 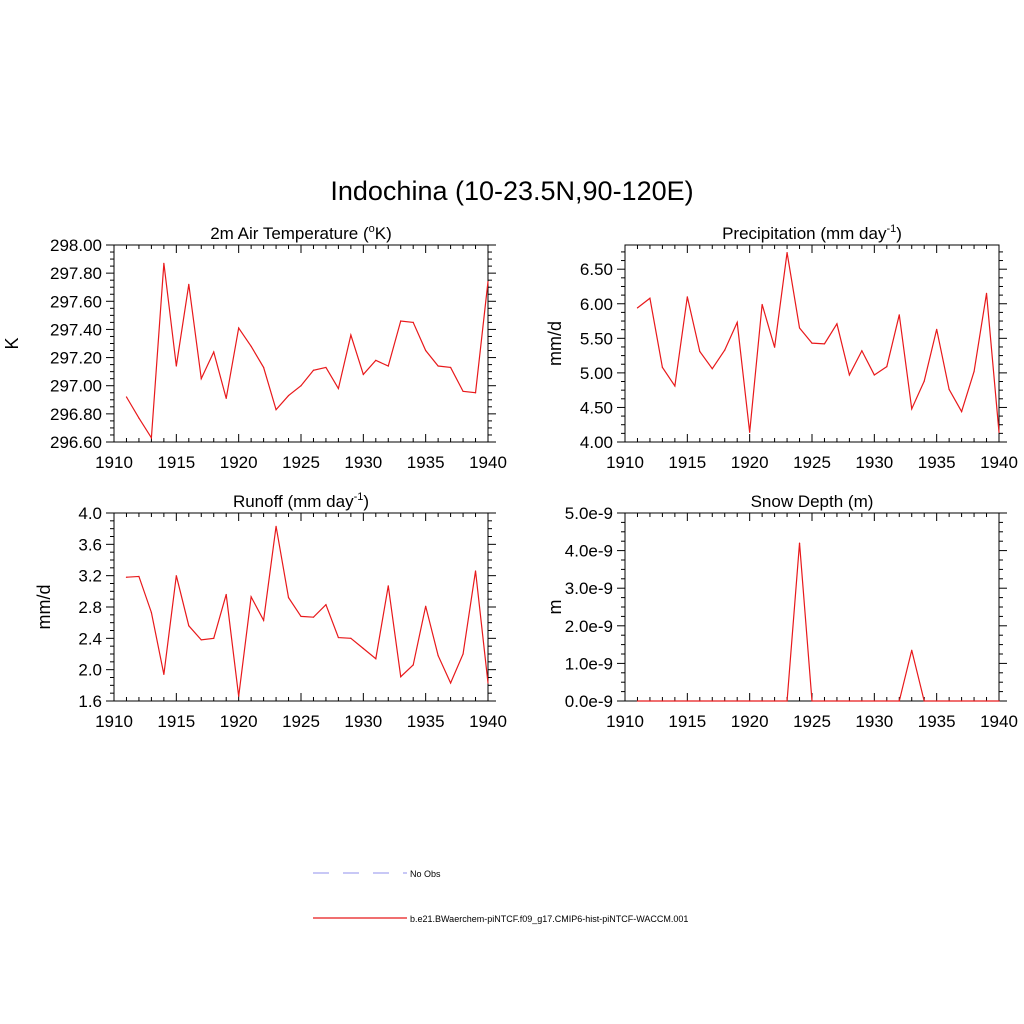 I want to click on temperature-x-tick-label: 1940, so click(x=488, y=462).